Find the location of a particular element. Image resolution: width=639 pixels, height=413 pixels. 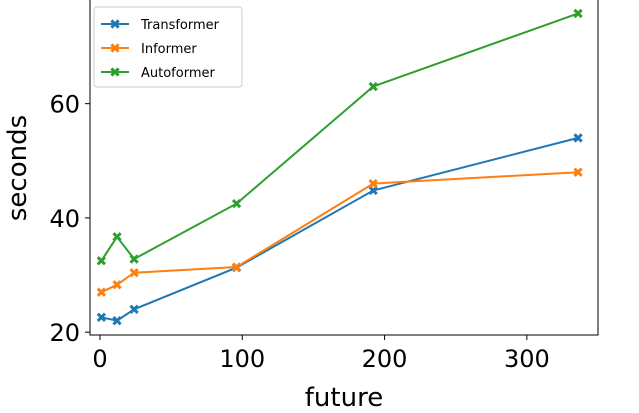

legend-label: Informer is located at coordinates (169, 49).